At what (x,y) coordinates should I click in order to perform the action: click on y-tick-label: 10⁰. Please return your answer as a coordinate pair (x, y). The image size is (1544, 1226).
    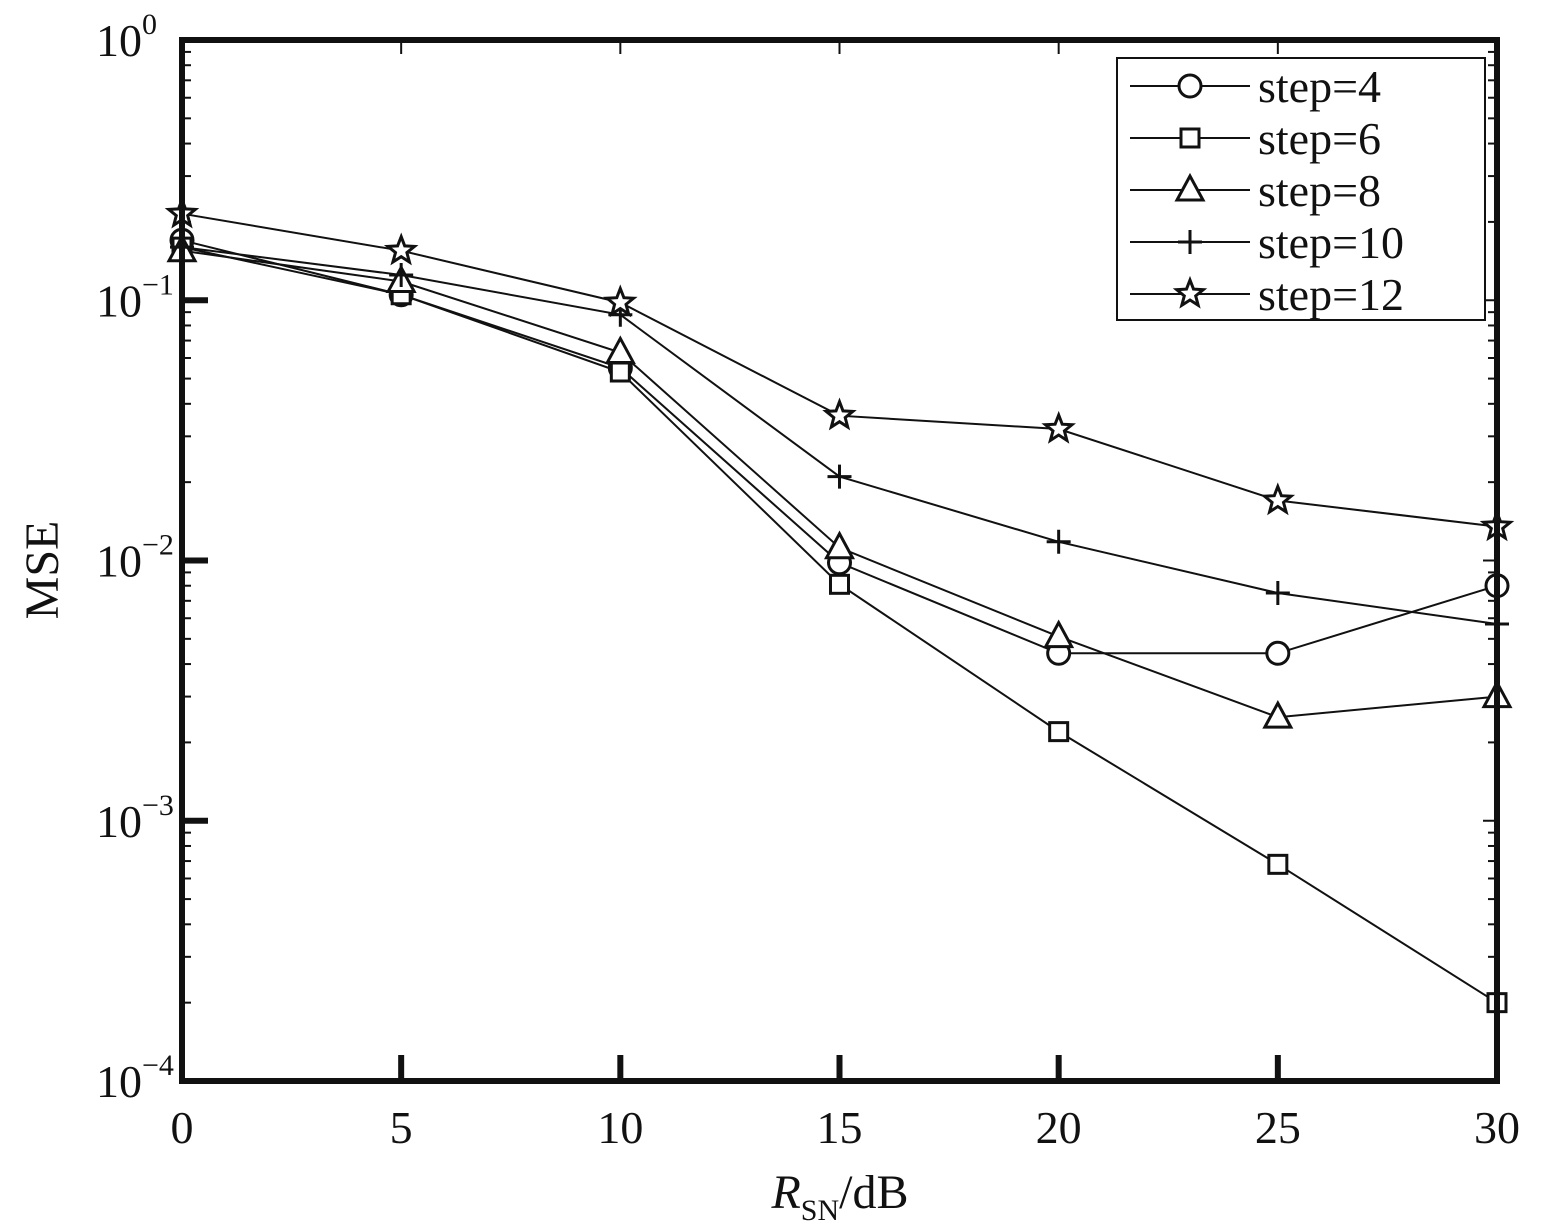
    Looking at the image, I should click on (126, 37).